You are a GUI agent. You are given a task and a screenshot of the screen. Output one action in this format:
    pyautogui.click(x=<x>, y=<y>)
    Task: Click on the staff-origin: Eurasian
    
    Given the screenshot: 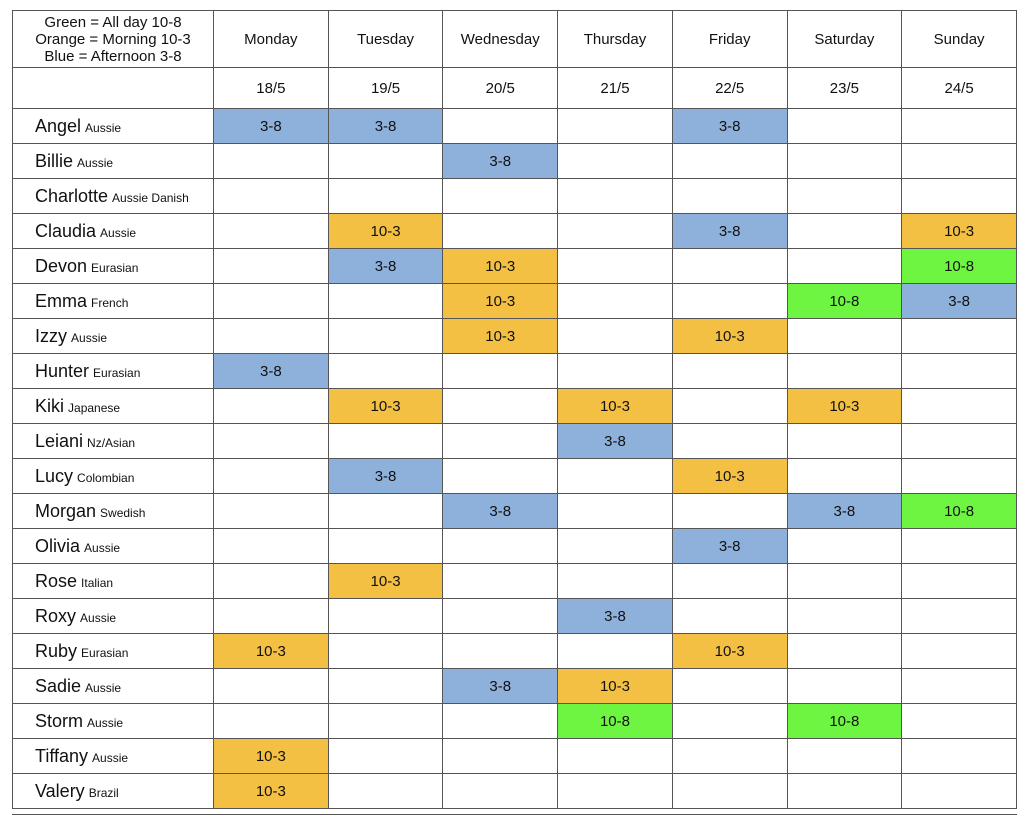 What is the action you would take?
    pyautogui.click(x=115, y=267)
    